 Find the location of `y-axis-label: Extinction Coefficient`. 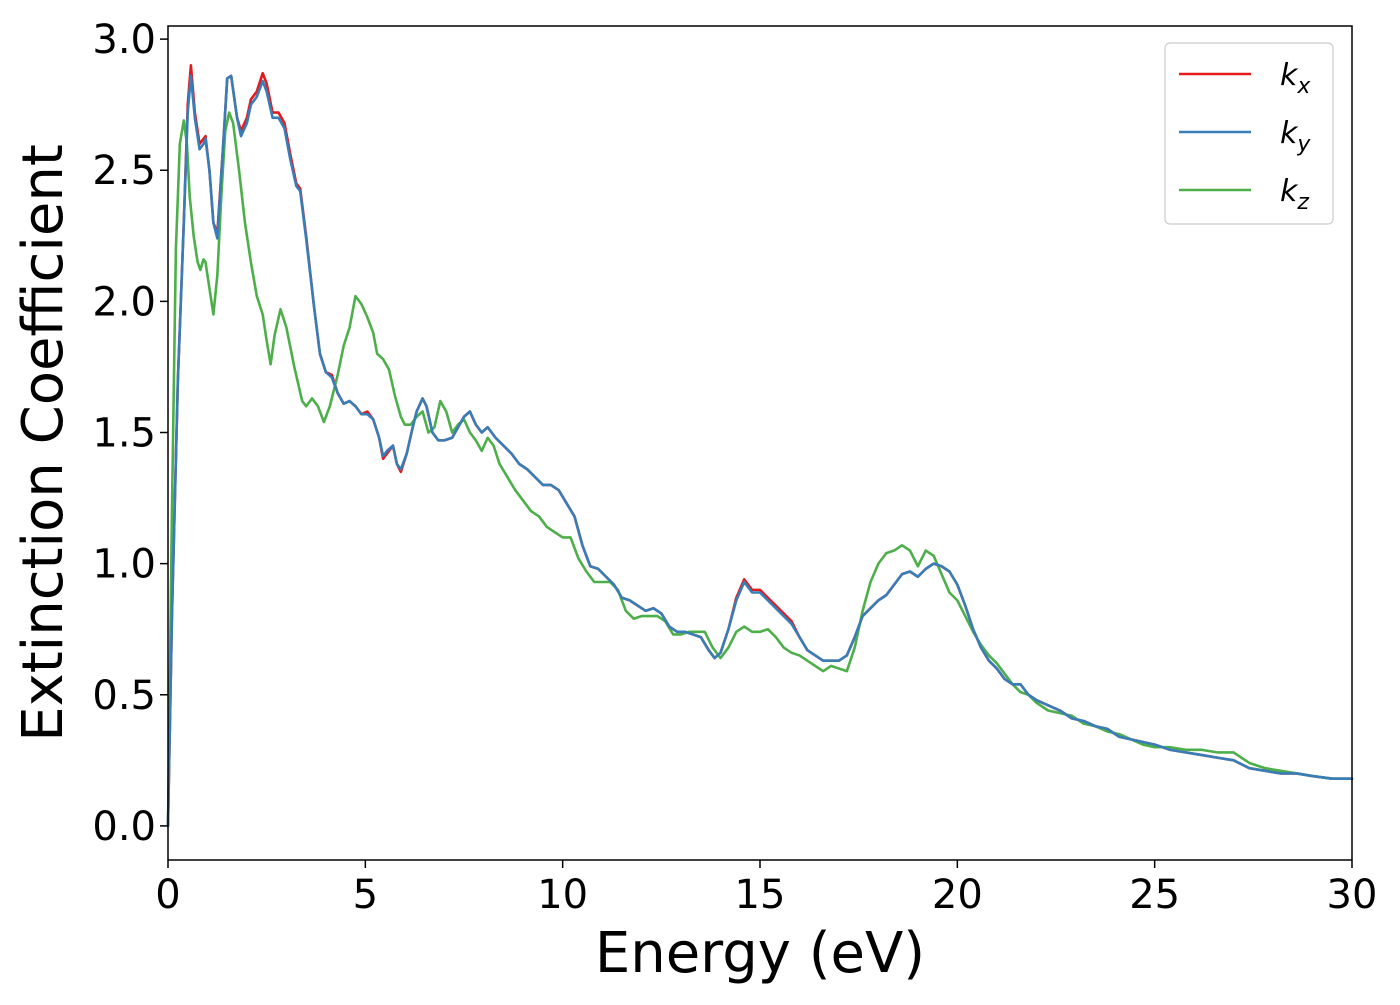

y-axis-label: Extinction Coefficient is located at coordinates (43, 443).